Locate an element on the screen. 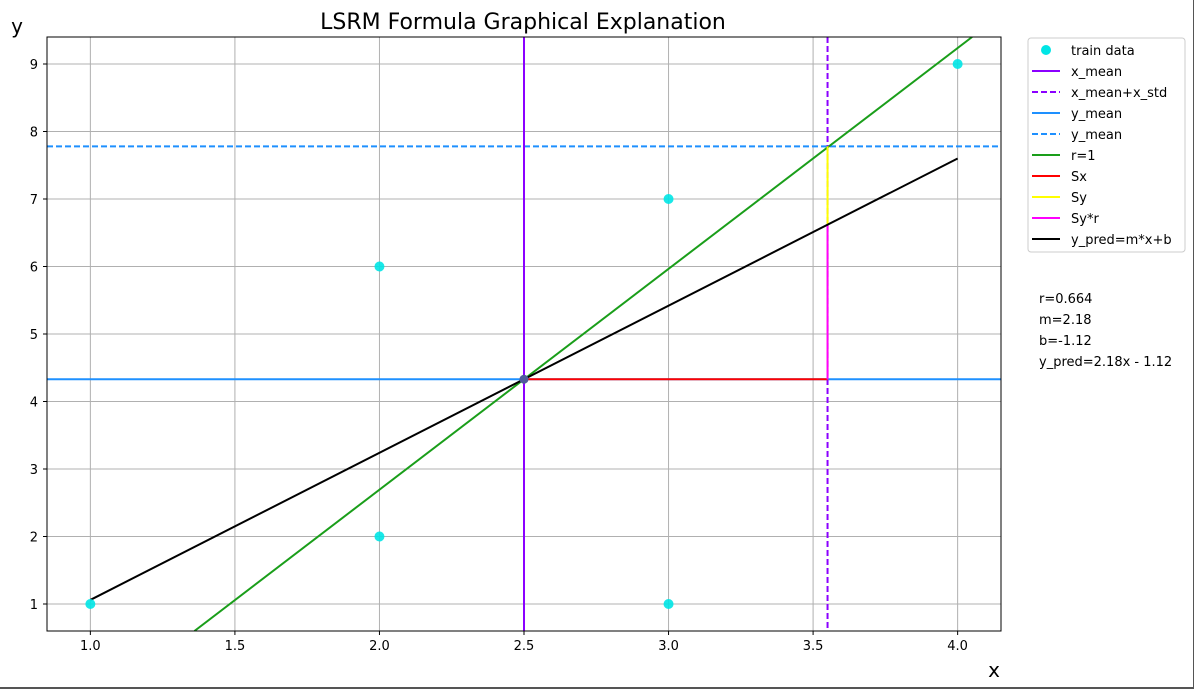 The height and width of the screenshot is (693, 1195). stats-annotations: r=0.664 m=2.18 b=-1.12 y_pred=2.18x - 1.12 is located at coordinates (1105, 331).